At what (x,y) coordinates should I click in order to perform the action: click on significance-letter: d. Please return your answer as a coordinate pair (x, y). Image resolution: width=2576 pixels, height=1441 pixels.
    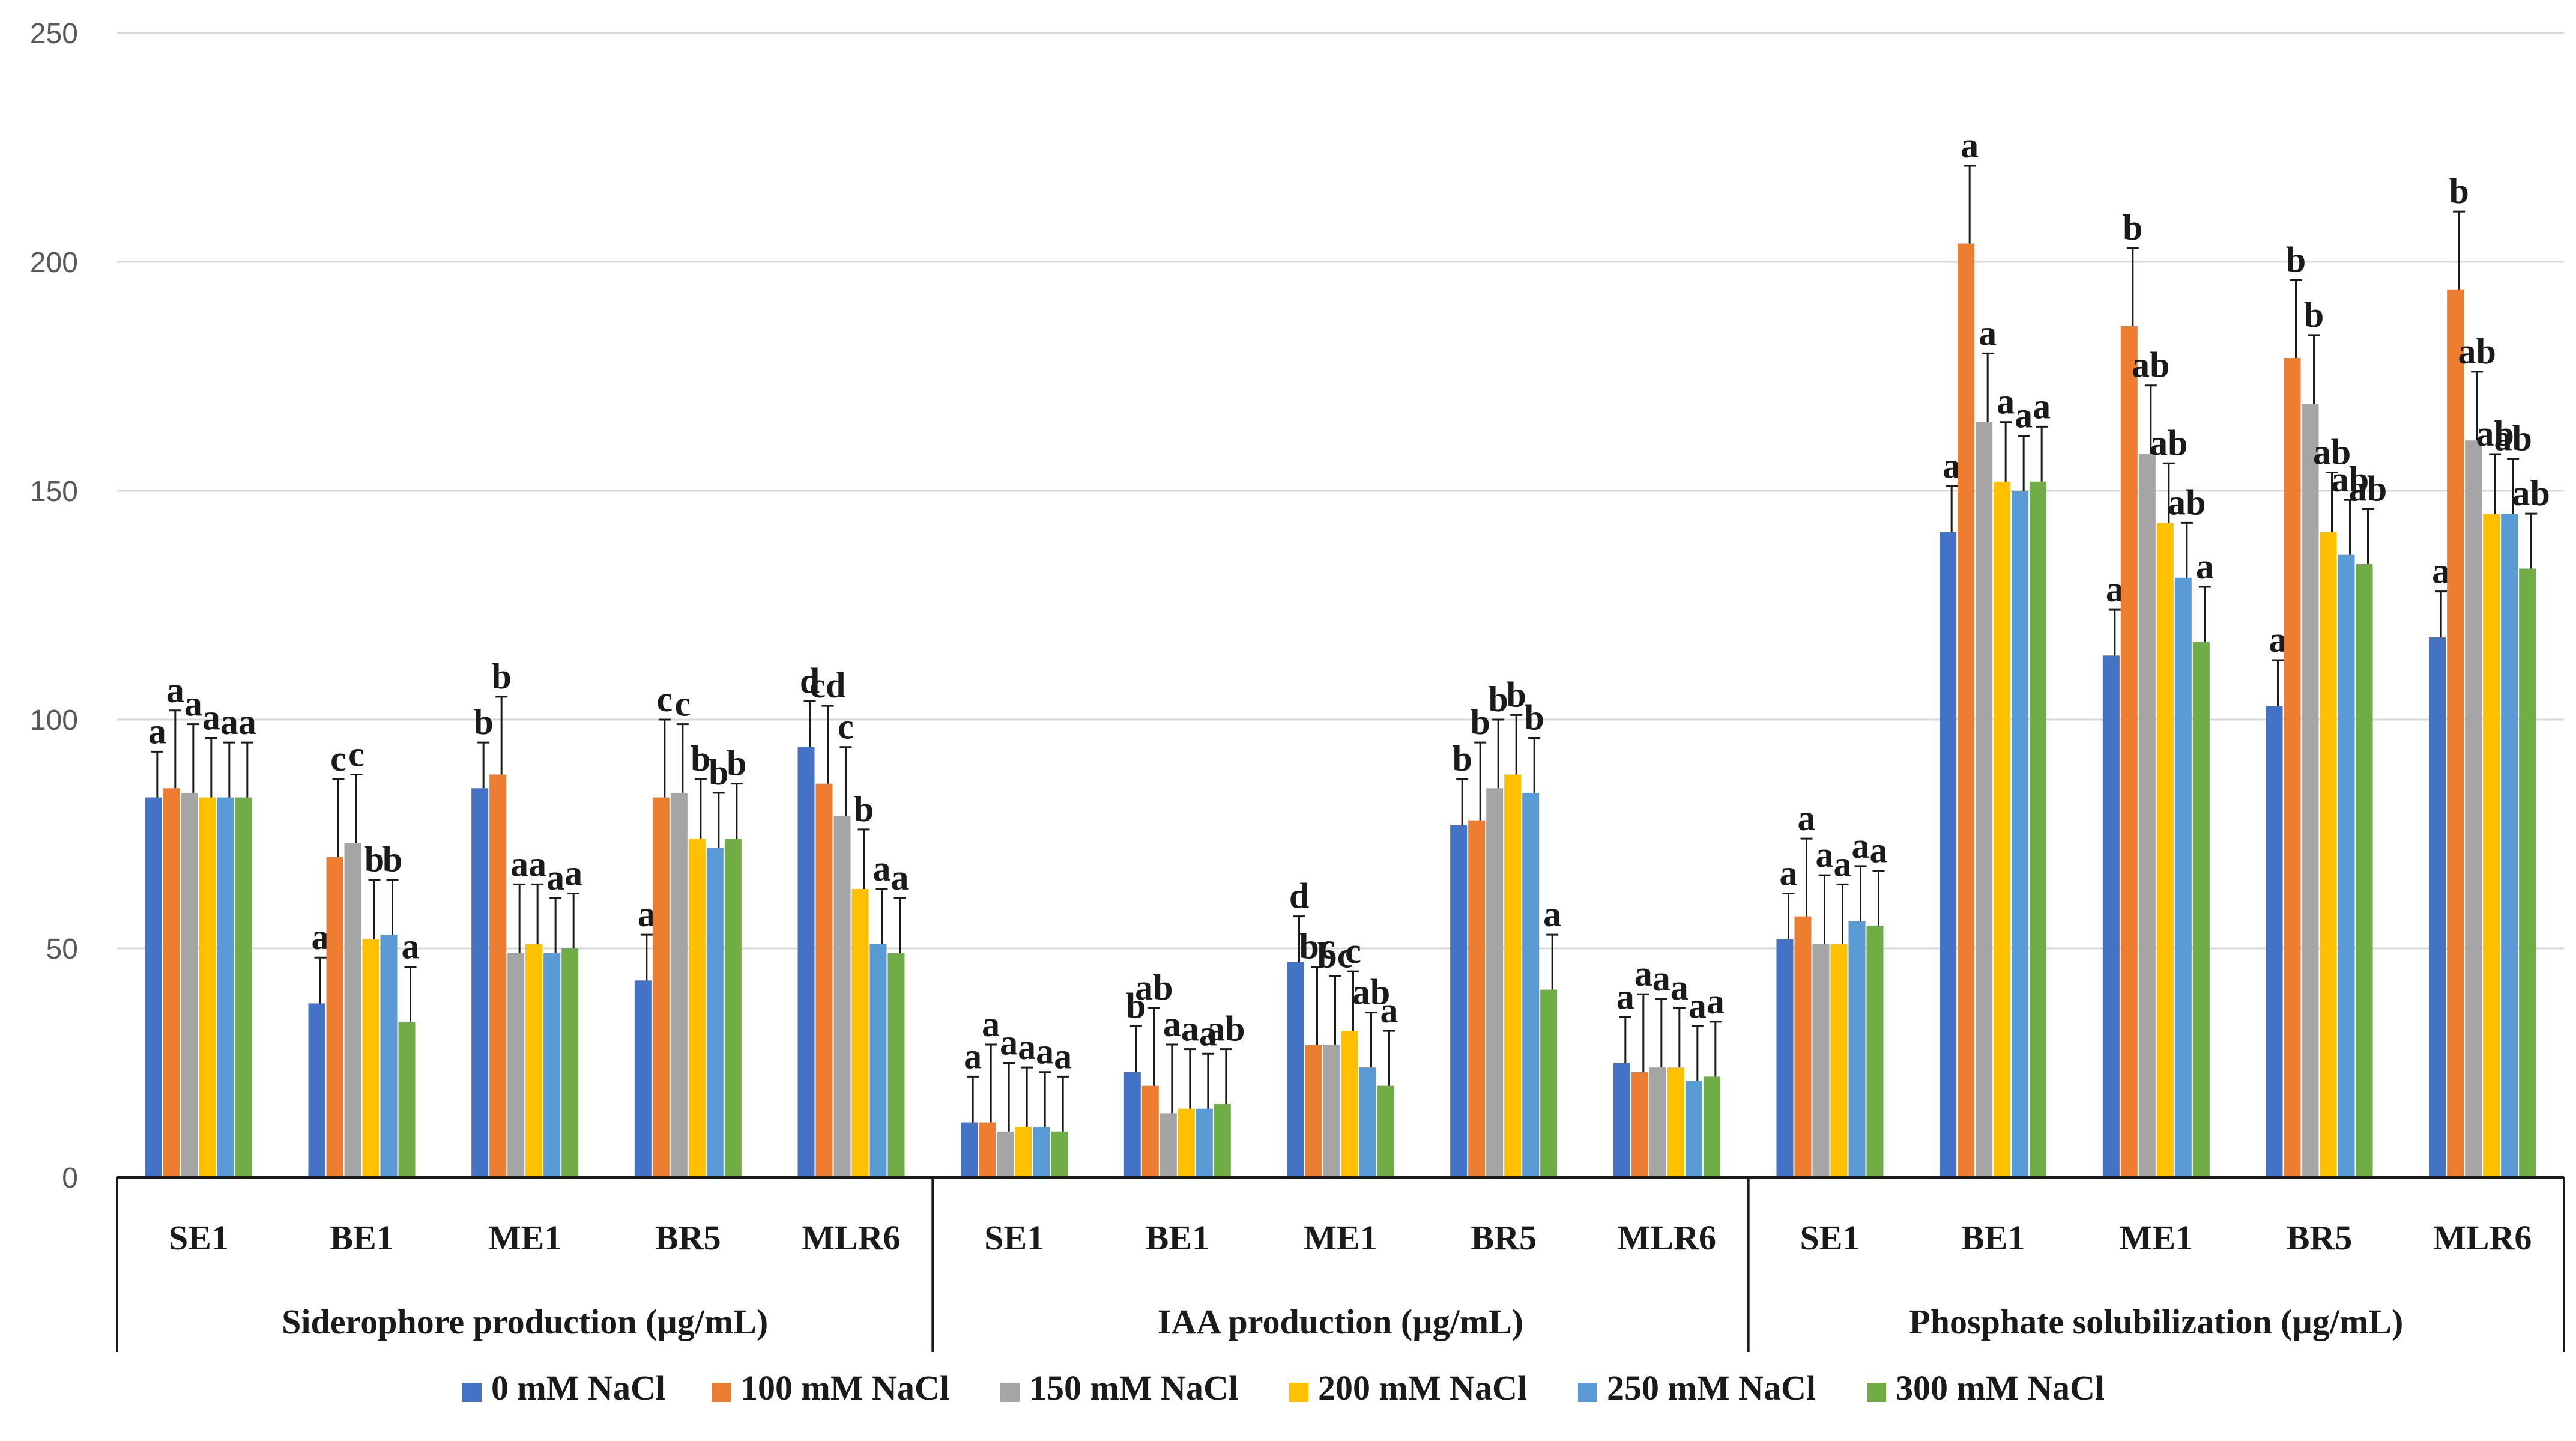
    Looking at the image, I should click on (1299, 896).